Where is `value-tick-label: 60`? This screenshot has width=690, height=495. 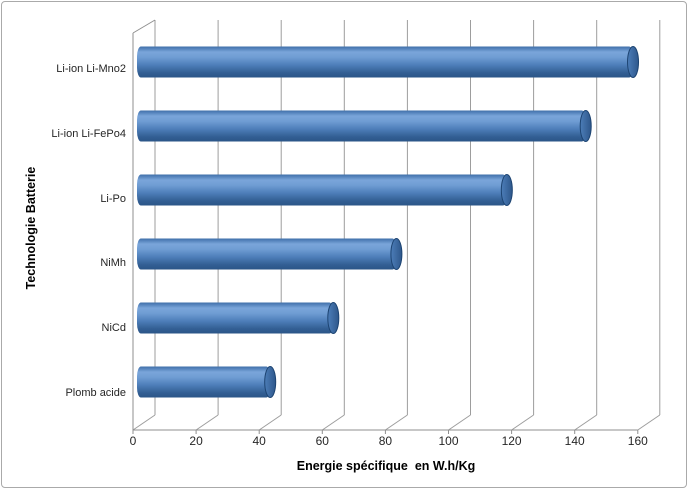 value-tick-label: 60 is located at coordinates (322, 441).